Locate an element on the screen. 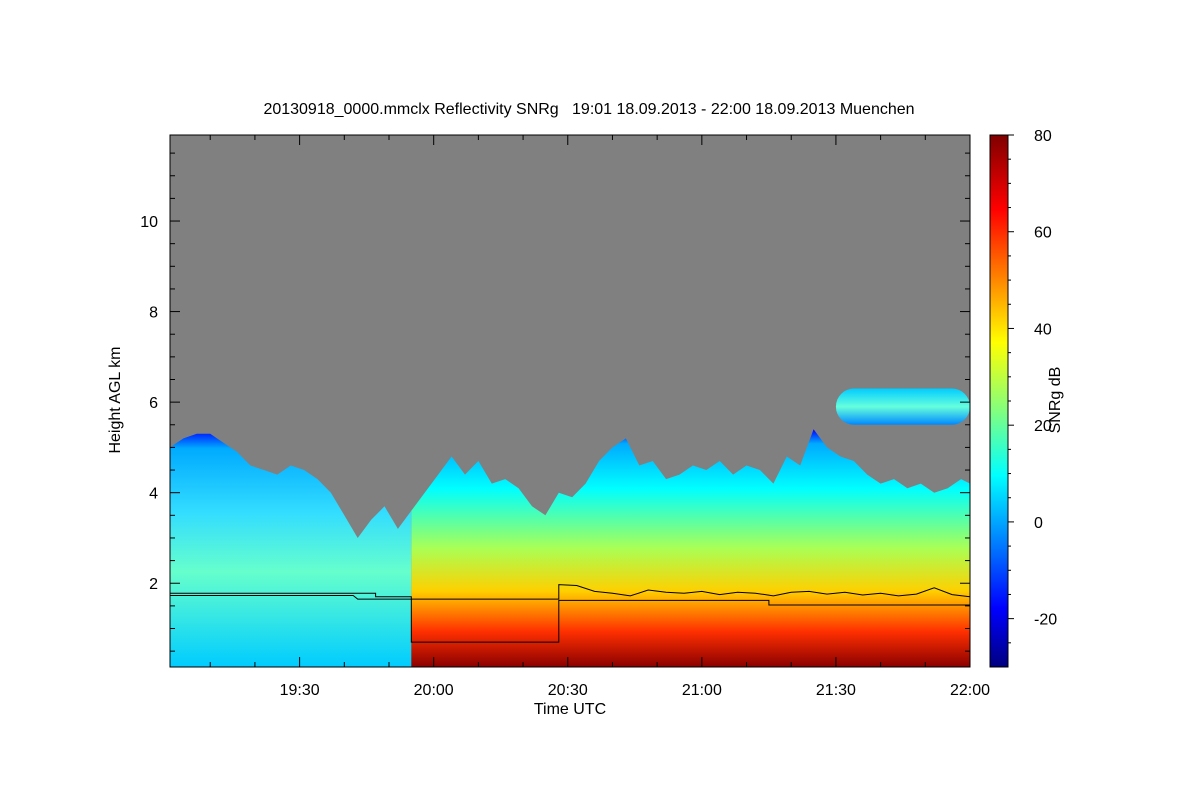  line-series-group is located at coordinates (570, 613).